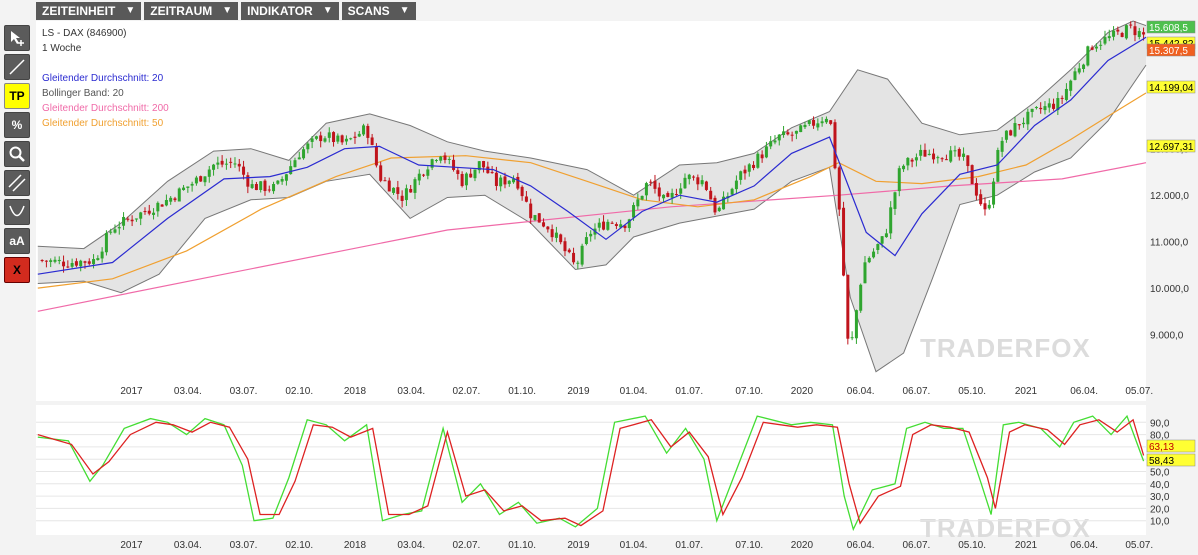  I want to click on x-tick-label-lower: 07.10., so click(749, 545).